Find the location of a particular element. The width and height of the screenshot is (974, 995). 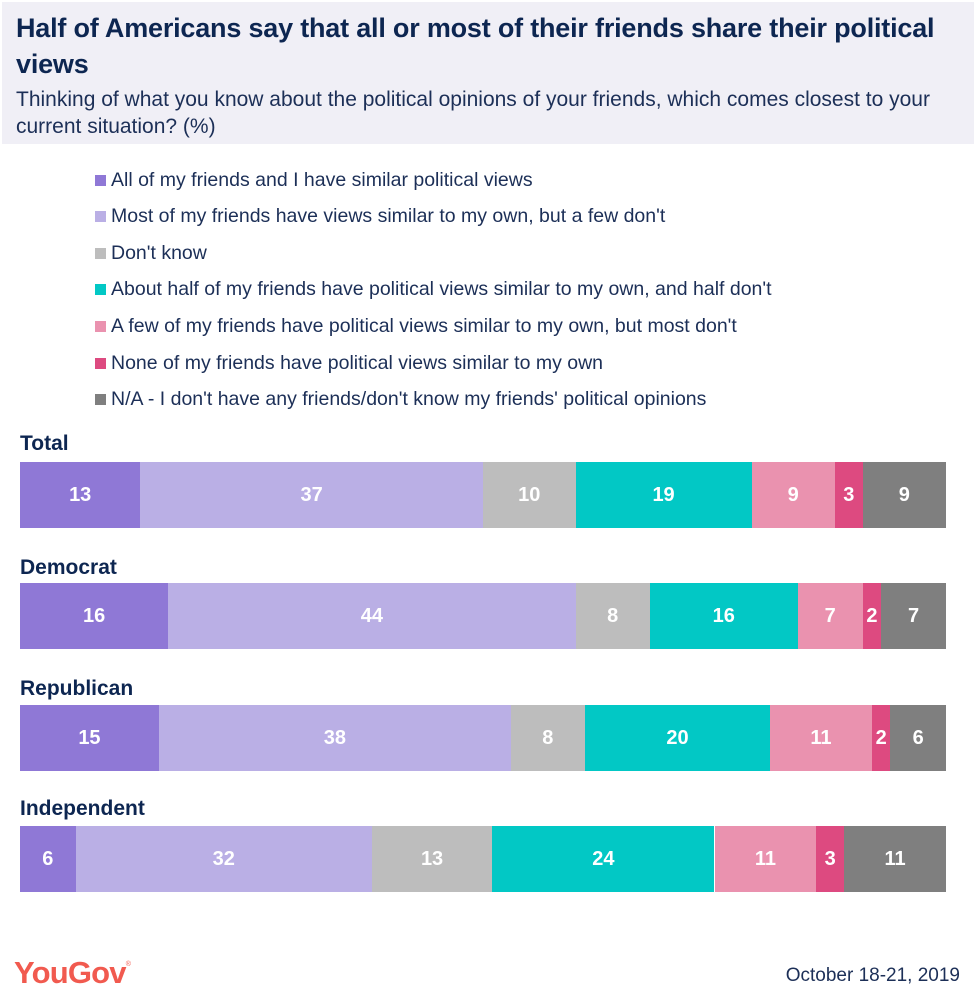

category-label: Republican is located at coordinates (77, 688).